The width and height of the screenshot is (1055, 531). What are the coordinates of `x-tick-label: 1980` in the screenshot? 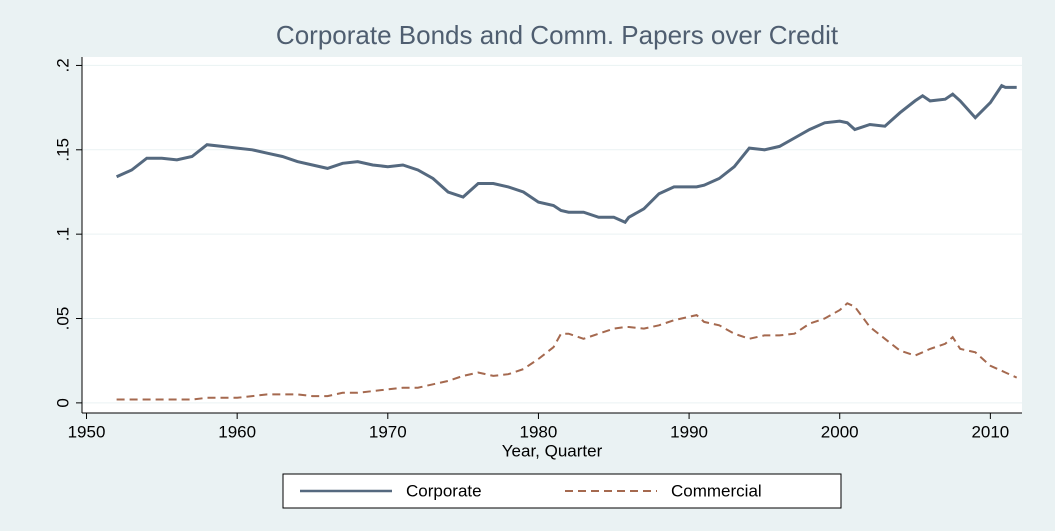 It's located at (539, 431).